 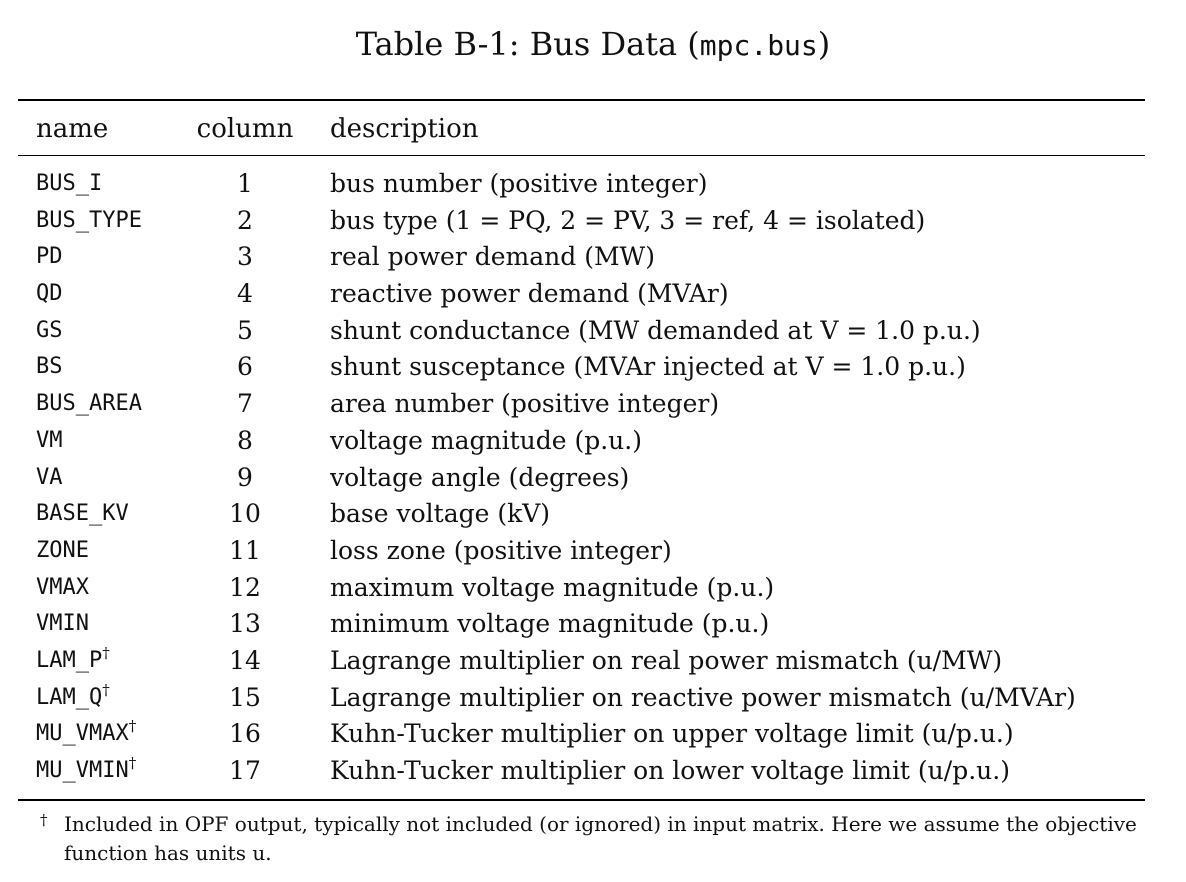 I want to click on field-name: QD, so click(x=49, y=294).